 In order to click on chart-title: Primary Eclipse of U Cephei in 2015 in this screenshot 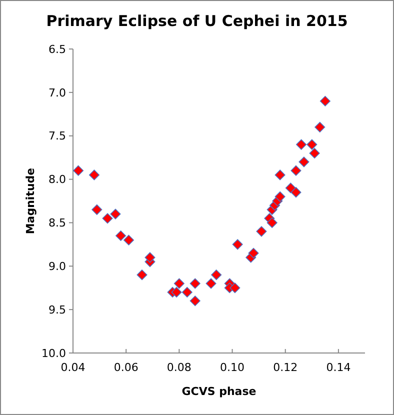, I will do `click(197, 21)`.